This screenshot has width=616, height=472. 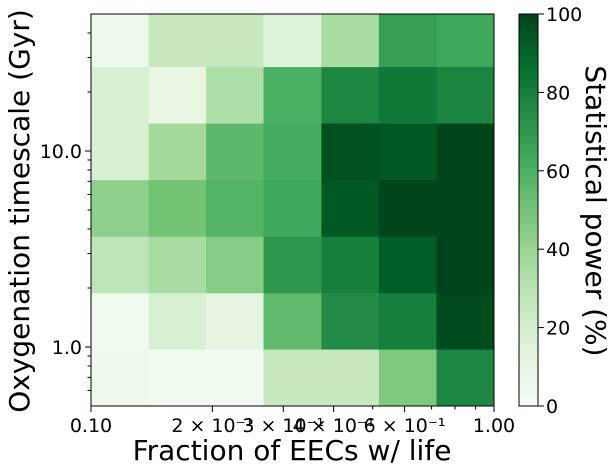 What do you see at coordinates (177, 209) in the screenshot?
I see `heatmap-cell-r3-c1` at bounding box center [177, 209].